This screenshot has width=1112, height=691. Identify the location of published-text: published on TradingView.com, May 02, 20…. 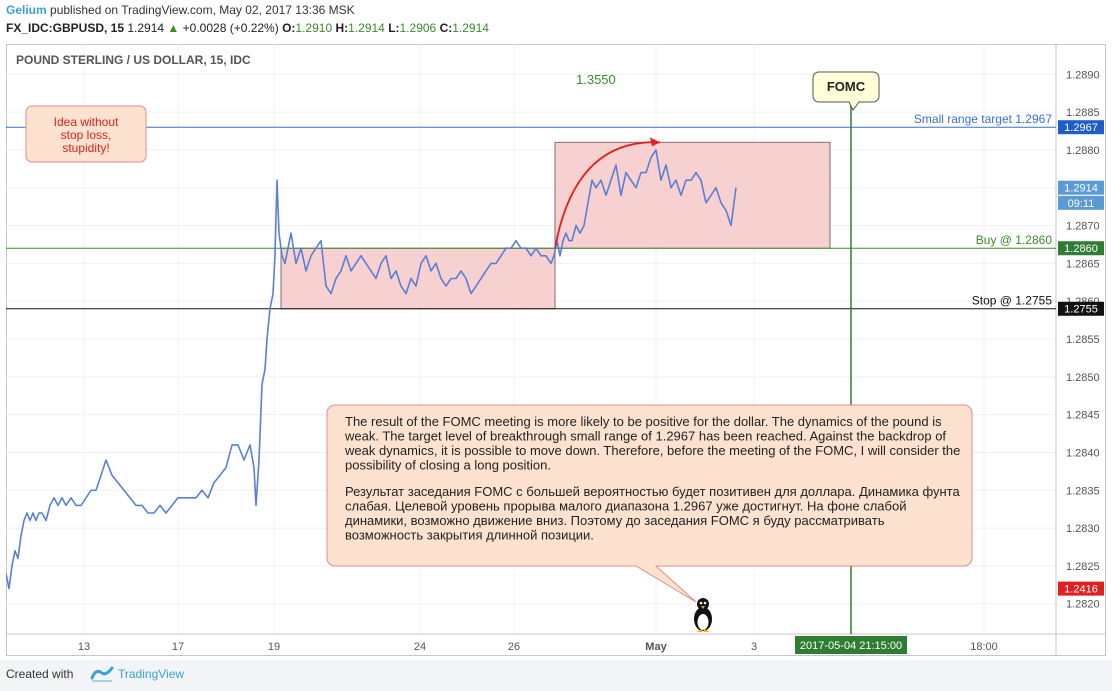
(202, 10).